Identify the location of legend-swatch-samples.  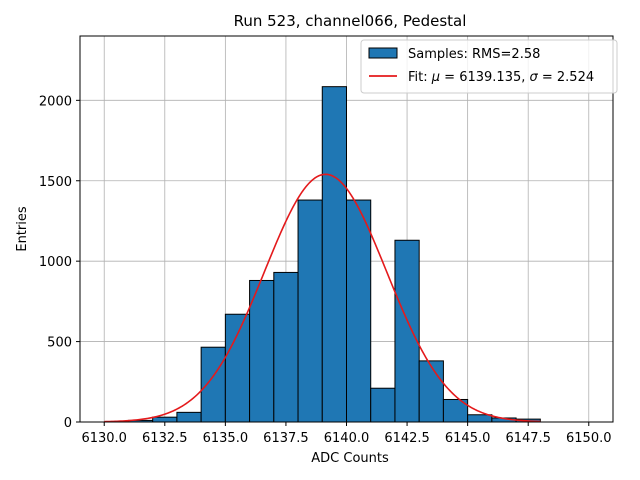
(383, 53).